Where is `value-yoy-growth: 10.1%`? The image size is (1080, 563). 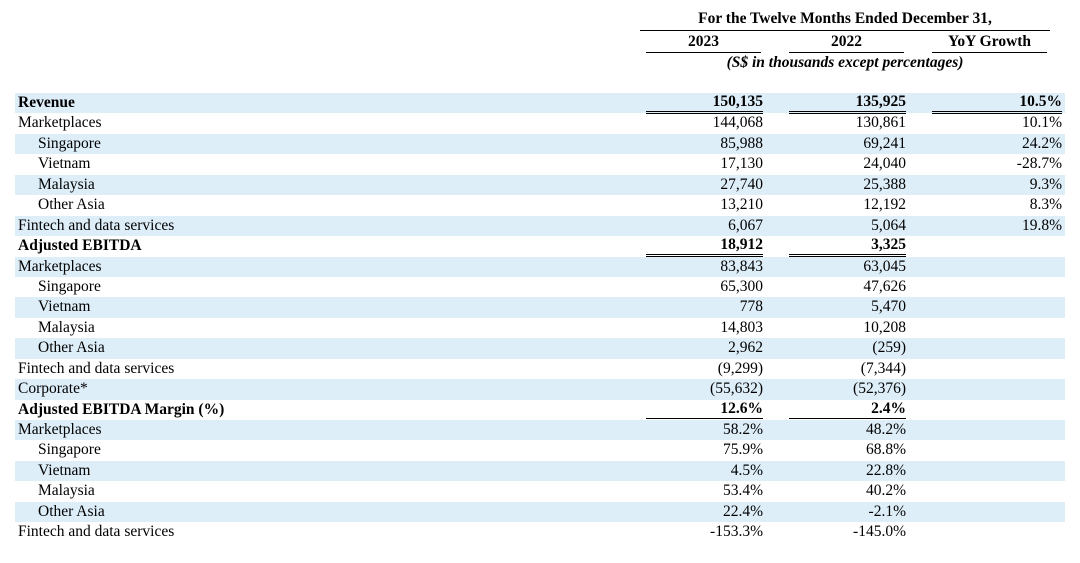
value-yoy-growth: 10.1% is located at coordinates (1041, 123).